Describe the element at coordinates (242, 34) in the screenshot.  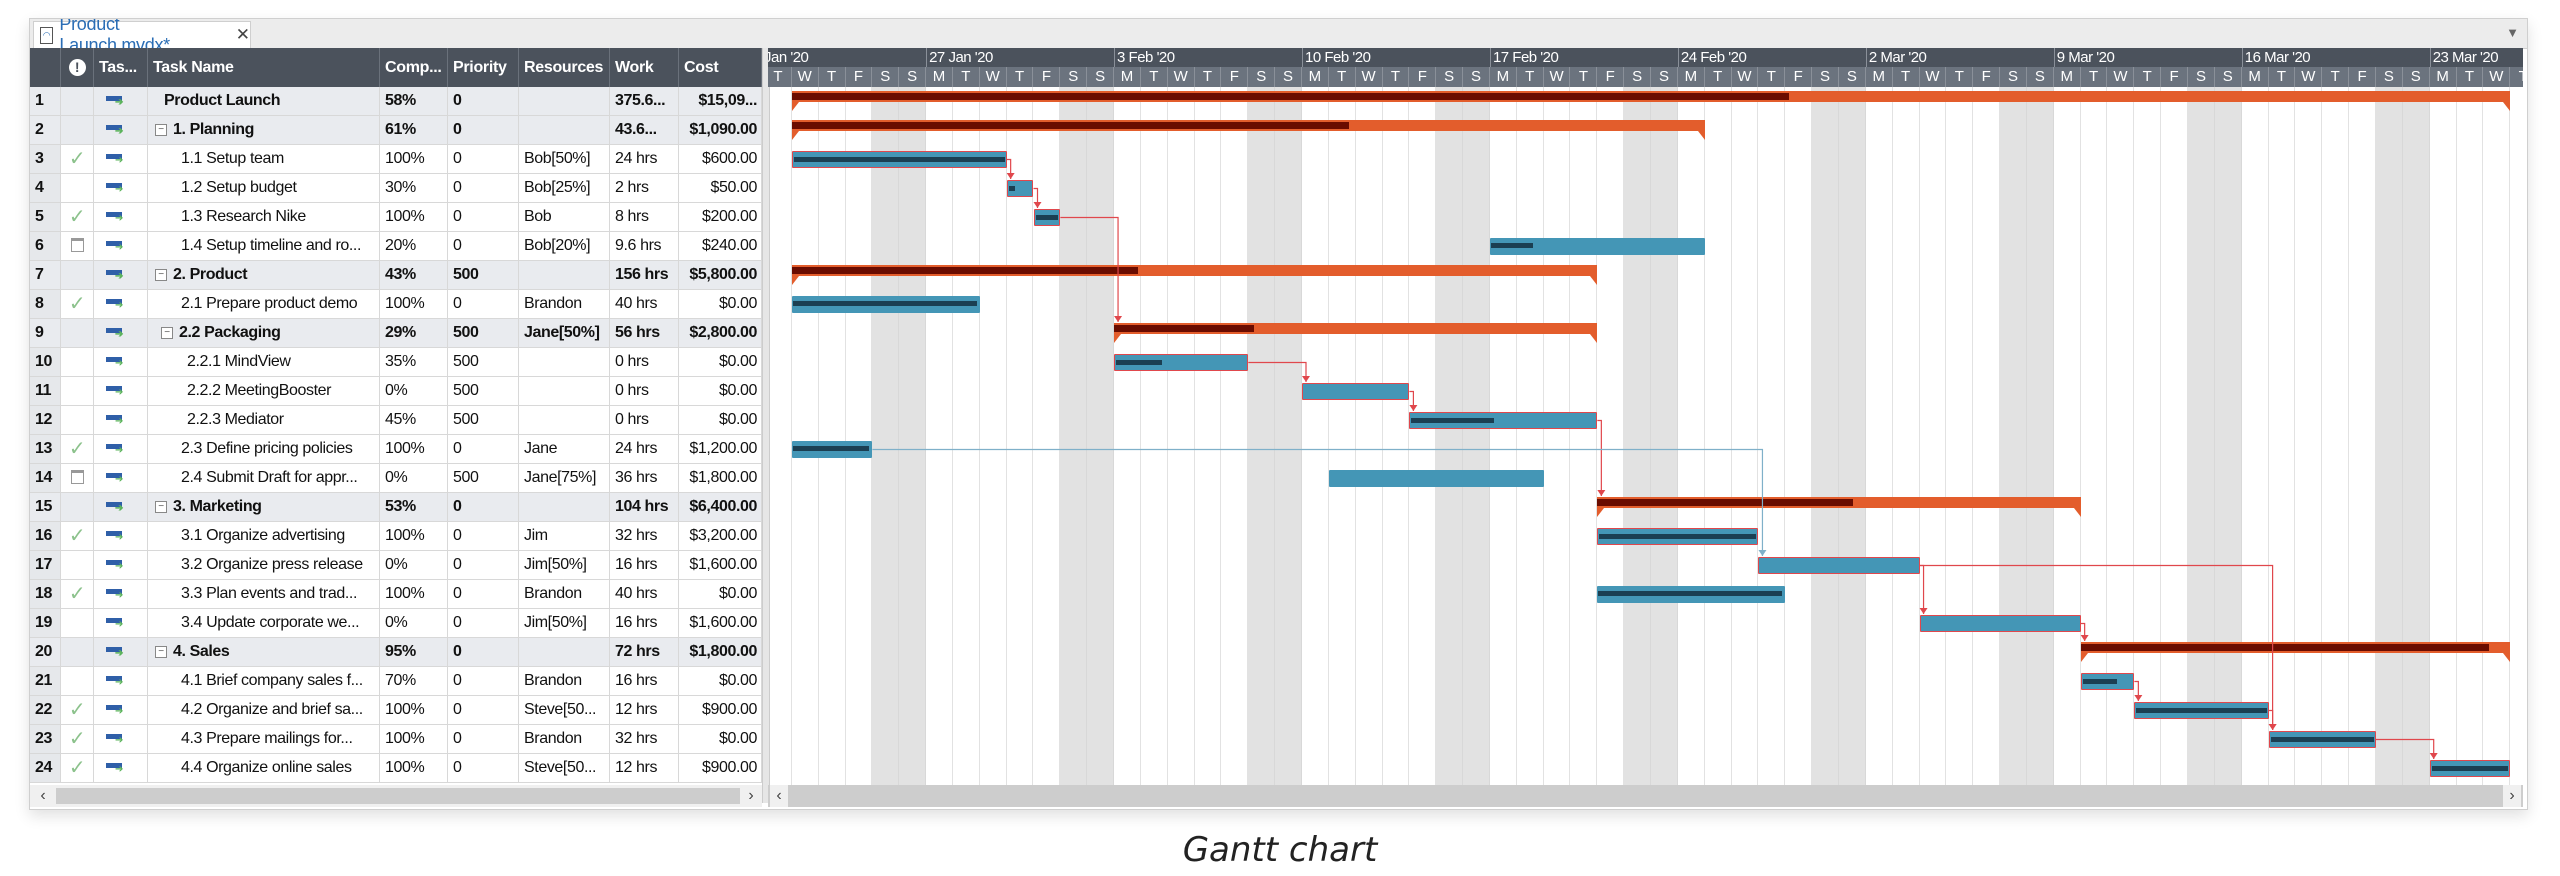
I see `close-icon: ✕` at that location.